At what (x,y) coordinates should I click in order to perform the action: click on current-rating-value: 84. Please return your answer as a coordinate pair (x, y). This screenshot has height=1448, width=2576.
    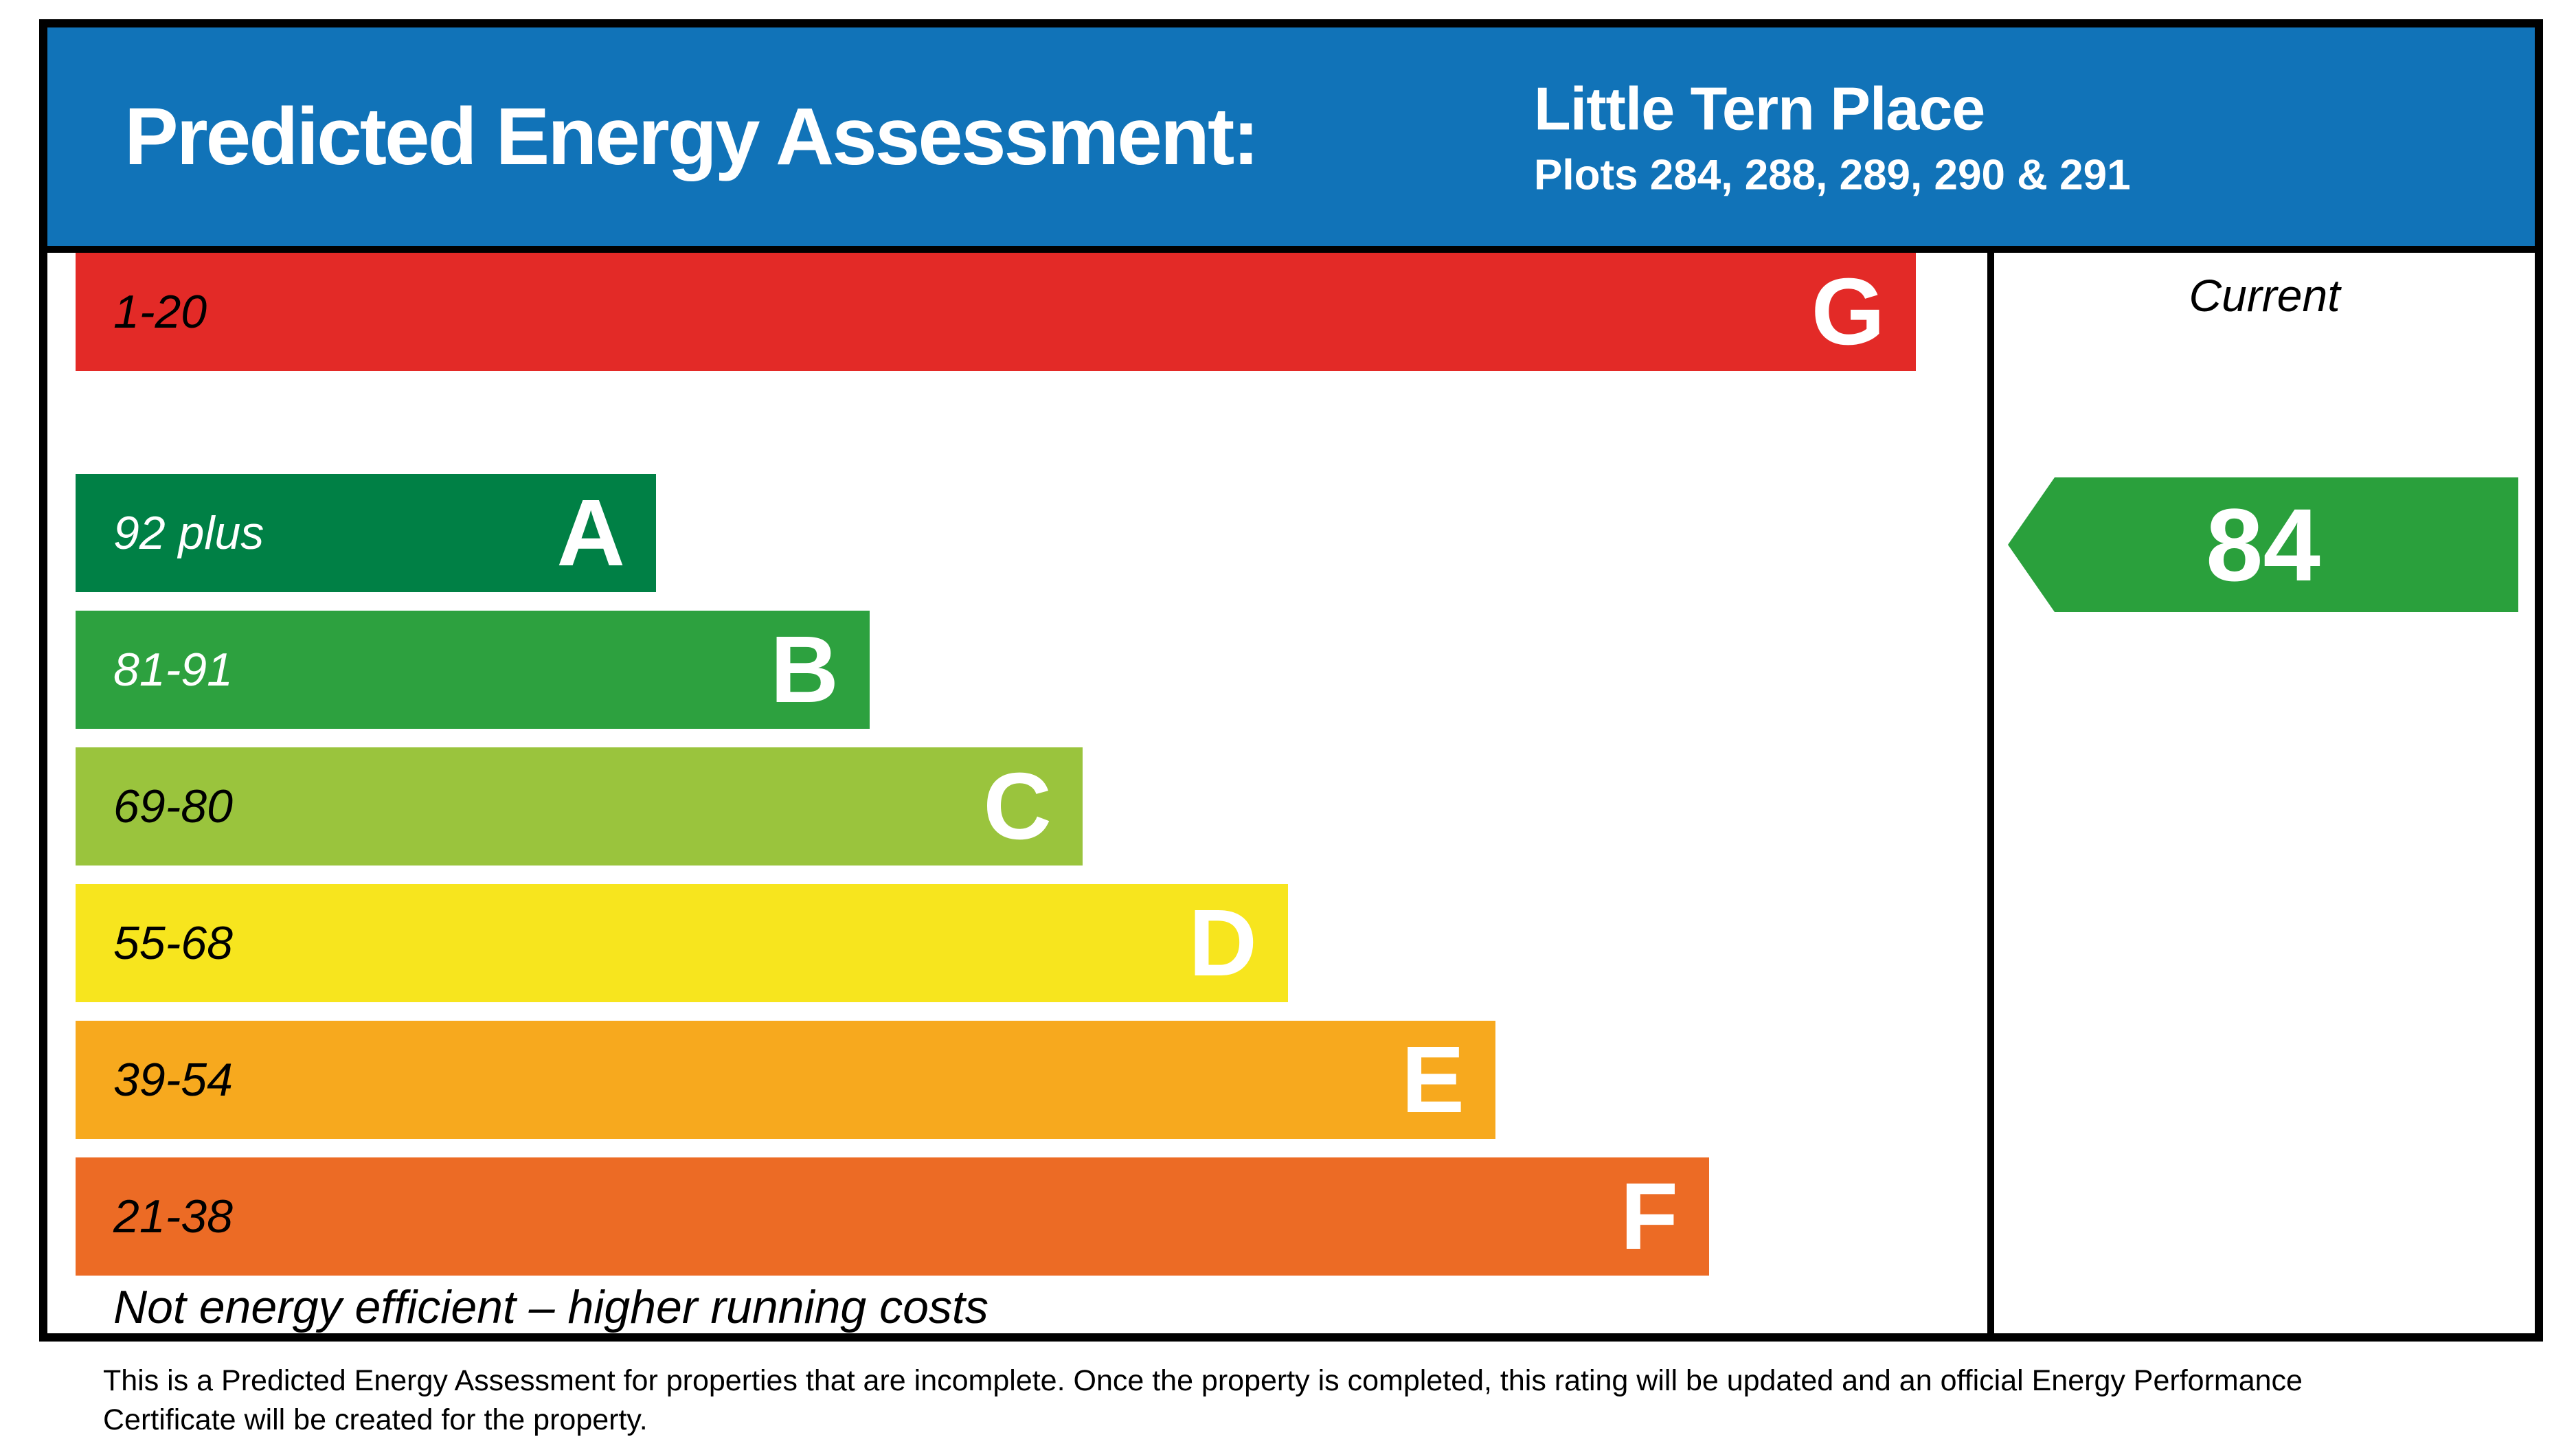
    Looking at the image, I should click on (2263, 544).